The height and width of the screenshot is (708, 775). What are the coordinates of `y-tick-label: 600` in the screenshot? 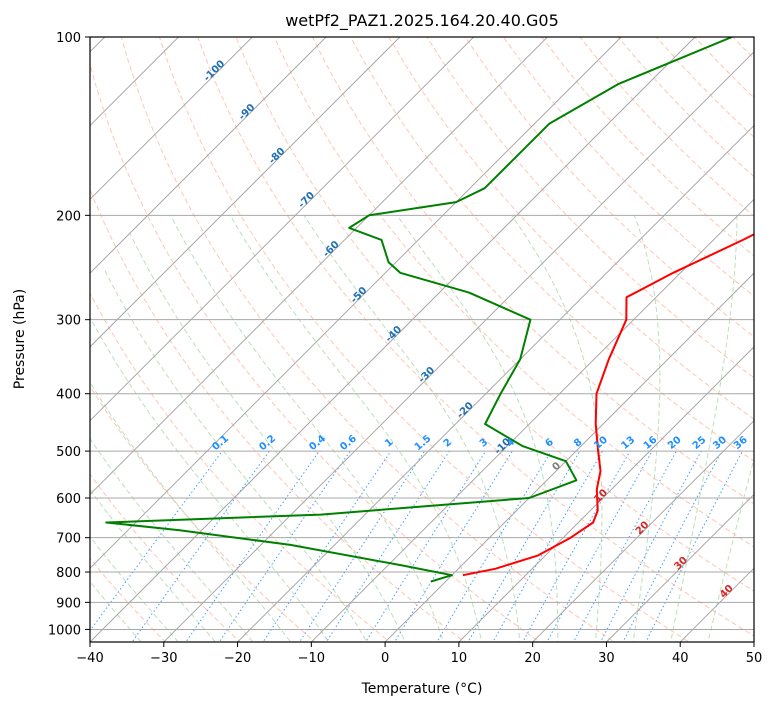 It's located at (68, 499).